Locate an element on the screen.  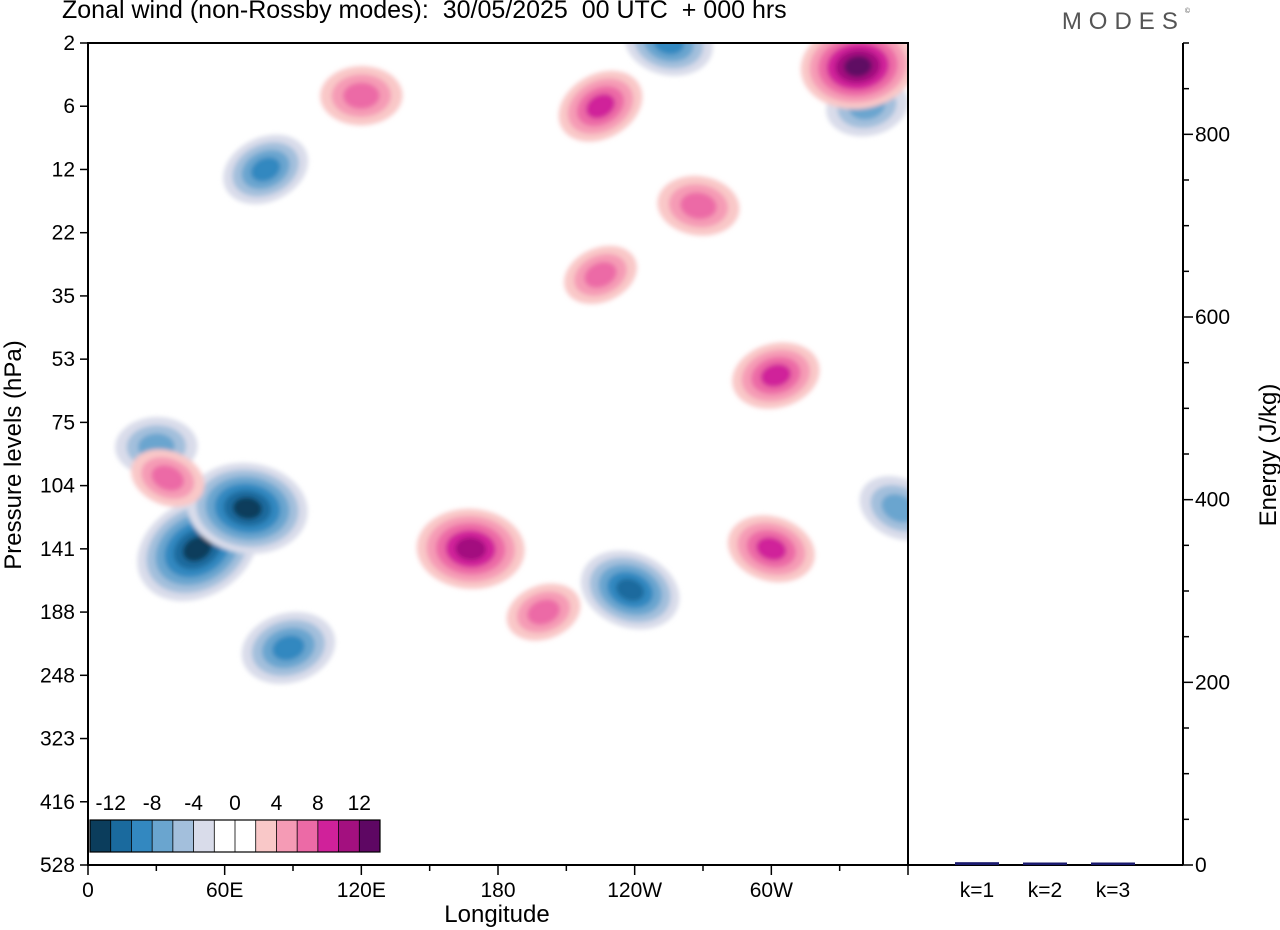
pressure-tick-label: 141 is located at coordinates (57, 549).